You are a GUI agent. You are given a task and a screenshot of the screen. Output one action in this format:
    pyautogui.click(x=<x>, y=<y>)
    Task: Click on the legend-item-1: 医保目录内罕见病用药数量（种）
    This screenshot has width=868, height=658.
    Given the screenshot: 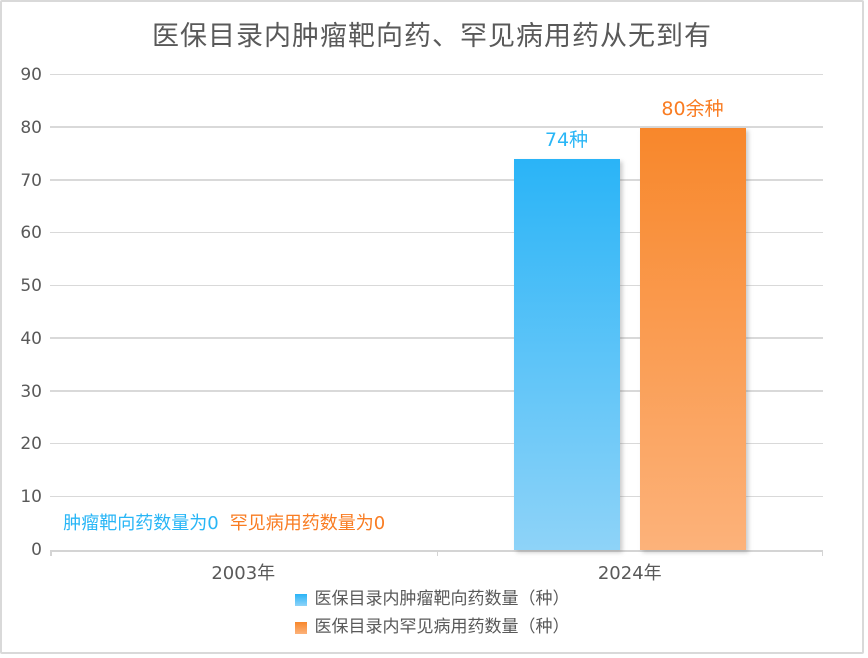 What is the action you would take?
    pyautogui.click(x=432, y=627)
    